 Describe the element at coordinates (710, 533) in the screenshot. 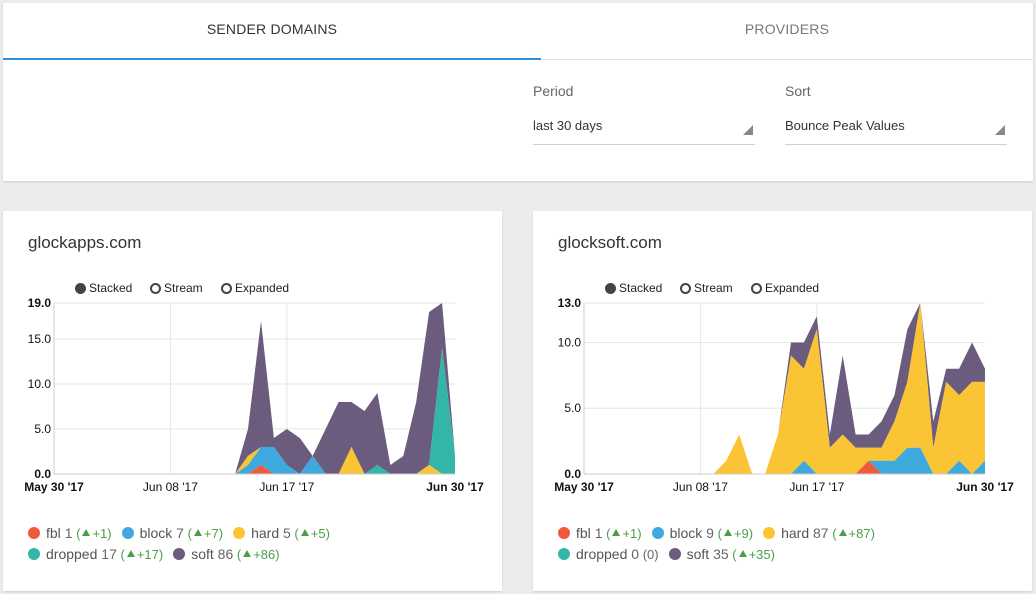

I see `legend-value: 9` at that location.